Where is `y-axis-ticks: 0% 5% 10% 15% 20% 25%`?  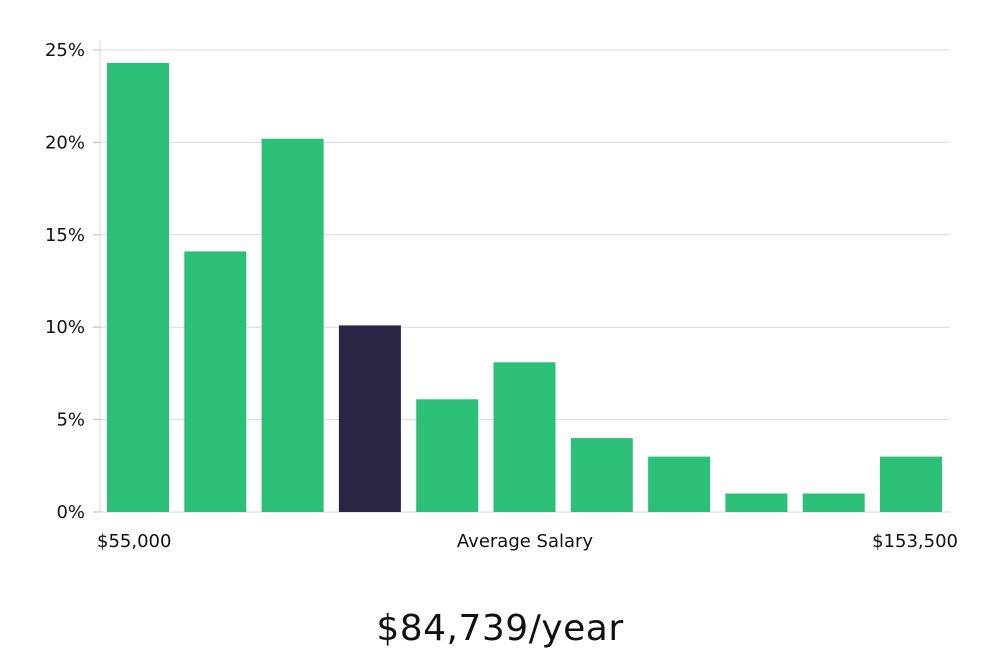
y-axis-ticks: 0% 5% 10% 15% 20% 25% is located at coordinates (72, 281).